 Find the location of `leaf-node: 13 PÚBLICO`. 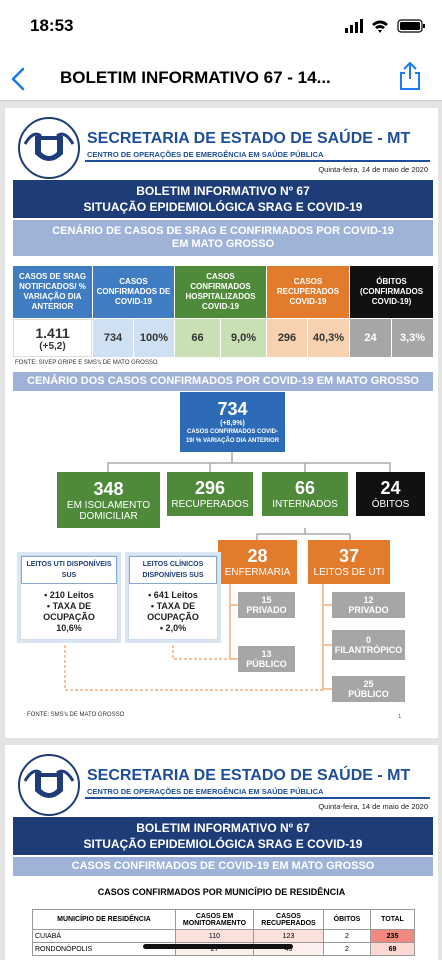

leaf-node: 13 PÚBLICO is located at coordinates (266, 659).